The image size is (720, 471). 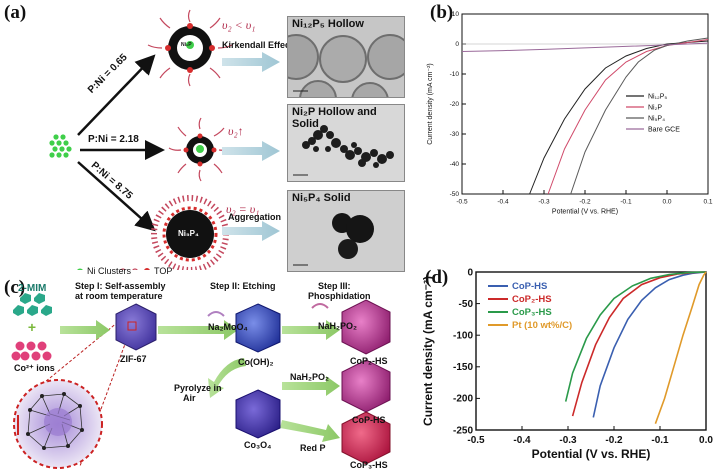 I want to click on rate-label-2: υ₂↑, so click(x=236, y=131).